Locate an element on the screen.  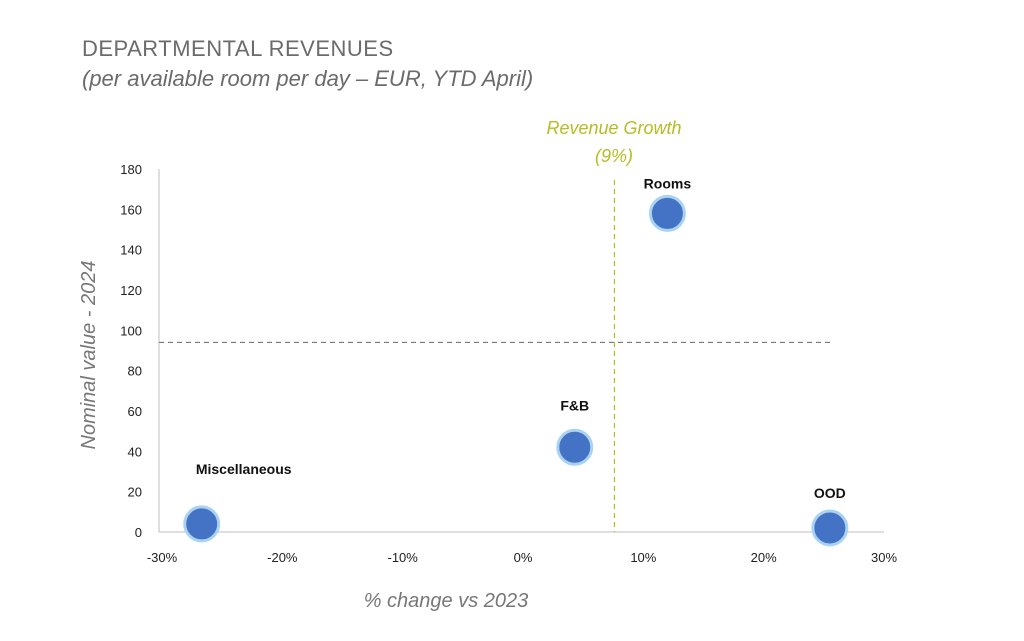
x-tick-label: -20% is located at coordinates (282, 557).